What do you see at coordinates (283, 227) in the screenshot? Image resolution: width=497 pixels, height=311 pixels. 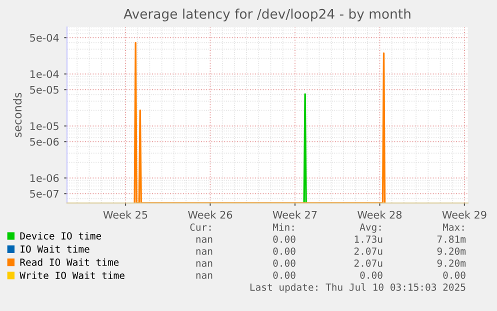 I see `text: Min:` at bounding box center [283, 227].